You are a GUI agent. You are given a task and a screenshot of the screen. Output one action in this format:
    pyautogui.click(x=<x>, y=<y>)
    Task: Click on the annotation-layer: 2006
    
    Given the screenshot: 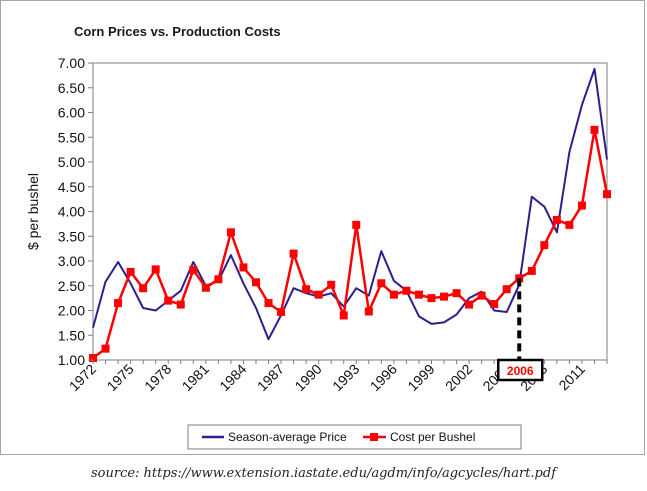 What is the action you would take?
    pyautogui.click(x=520, y=330)
    